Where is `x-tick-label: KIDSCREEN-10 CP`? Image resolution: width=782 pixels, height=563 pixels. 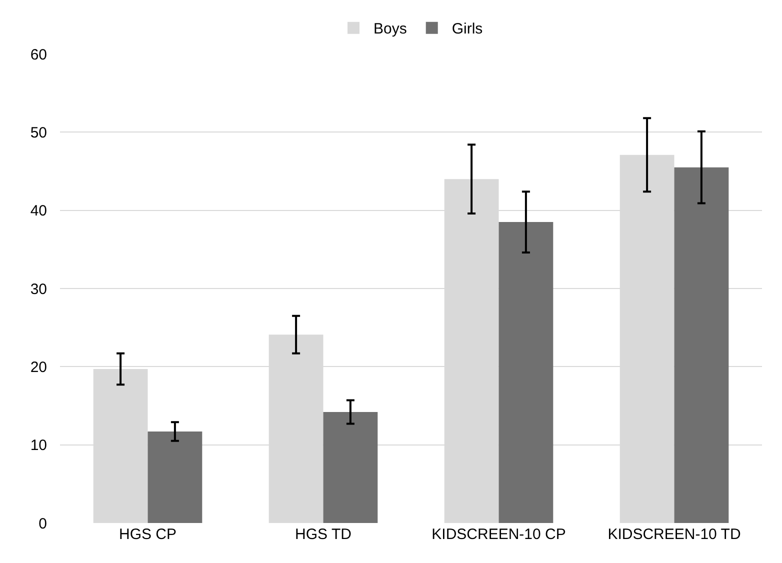
x-tick-label: KIDSCREEN-10 CP is located at coordinates (499, 534).